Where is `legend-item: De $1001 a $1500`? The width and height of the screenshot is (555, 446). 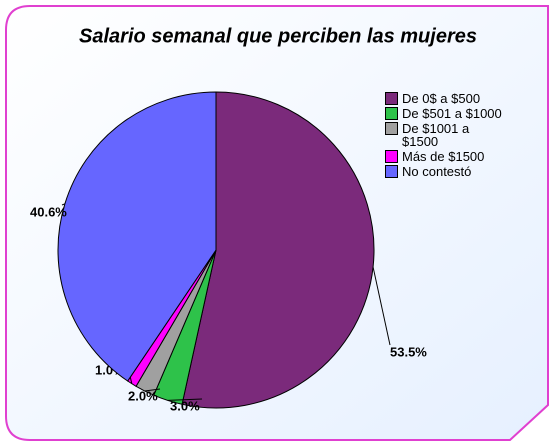
legend-item: De $1001 a $1500 is located at coordinates (443, 135).